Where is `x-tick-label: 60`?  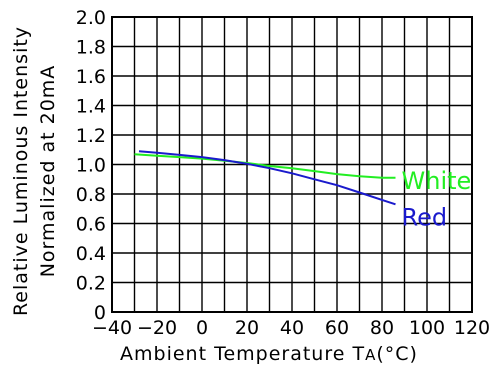 x-tick-label: 60 is located at coordinates (337, 328).